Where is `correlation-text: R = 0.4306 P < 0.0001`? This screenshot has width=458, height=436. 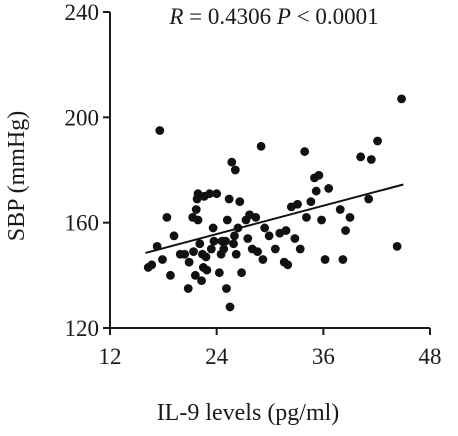 correlation-text: R = 0.4306 P < 0.0001 is located at coordinates (273, 16).